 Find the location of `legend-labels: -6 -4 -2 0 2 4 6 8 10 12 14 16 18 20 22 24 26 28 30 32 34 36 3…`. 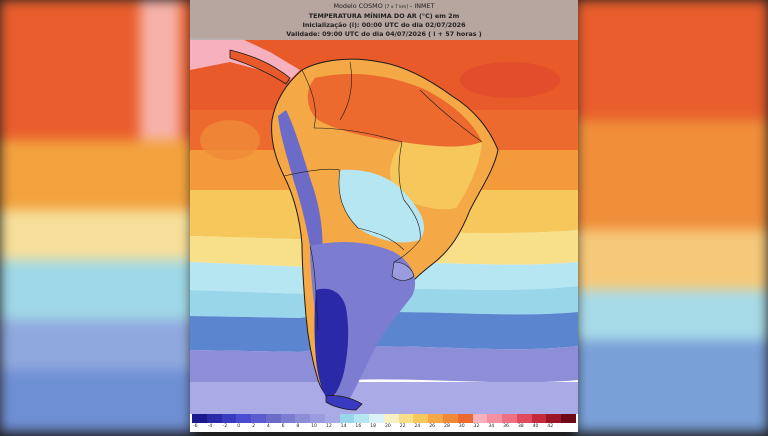

legend-labels: -6 -4 -2 0 2 4 6 8 10 12 14 16 18 20 22 24 26 28 30 32 34 36 3… is located at coordinates (384, 427).